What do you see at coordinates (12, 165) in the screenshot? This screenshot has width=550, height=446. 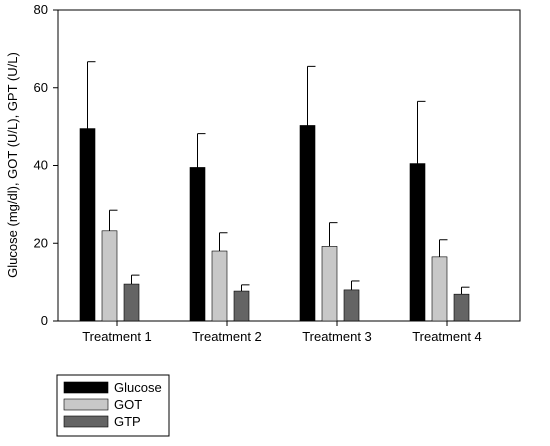 I see `y-axis-title: Glucose (mg/dl), GOT (U/L), GPT (U/L)` at bounding box center [12, 165].